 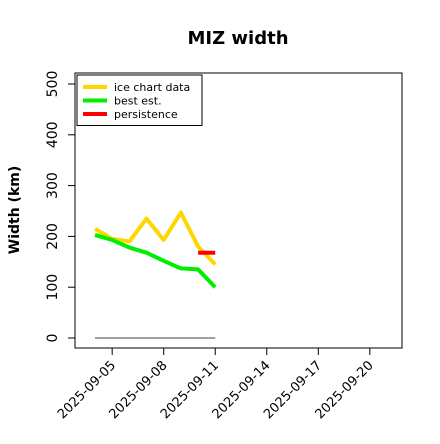 What do you see at coordinates (53, 84) in the screenshot?
I see `y-tick-label: 500` at bounding box center [53, 84].